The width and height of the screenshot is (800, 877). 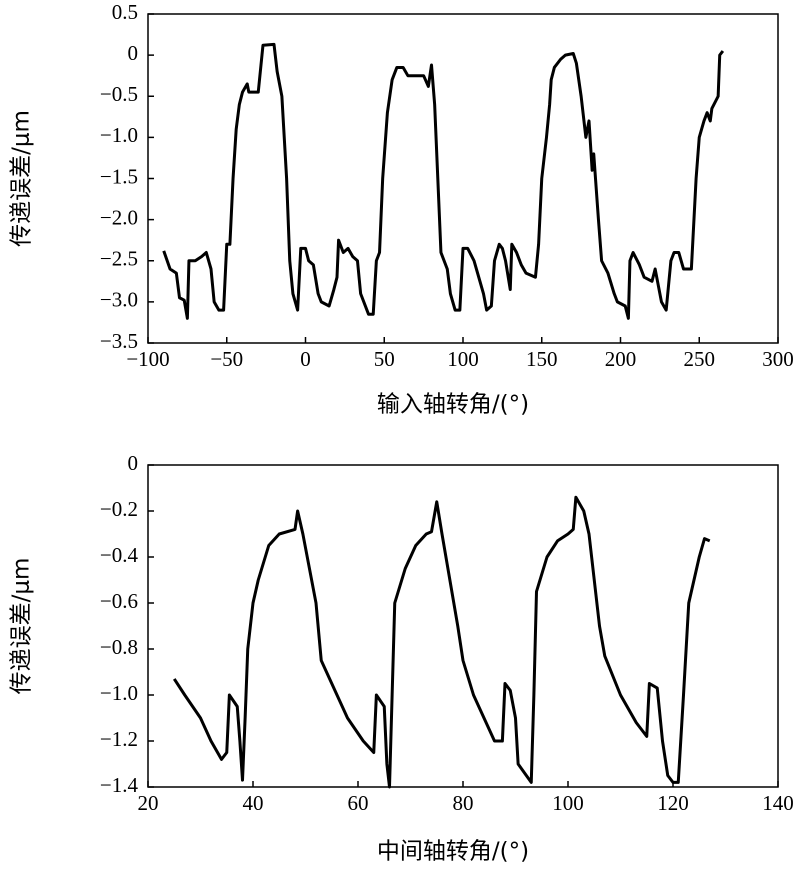 What do you see at coordinates (147, 359) in the screenshot?
I see `x-tick-label: −100` at bounding box center [147, 359].